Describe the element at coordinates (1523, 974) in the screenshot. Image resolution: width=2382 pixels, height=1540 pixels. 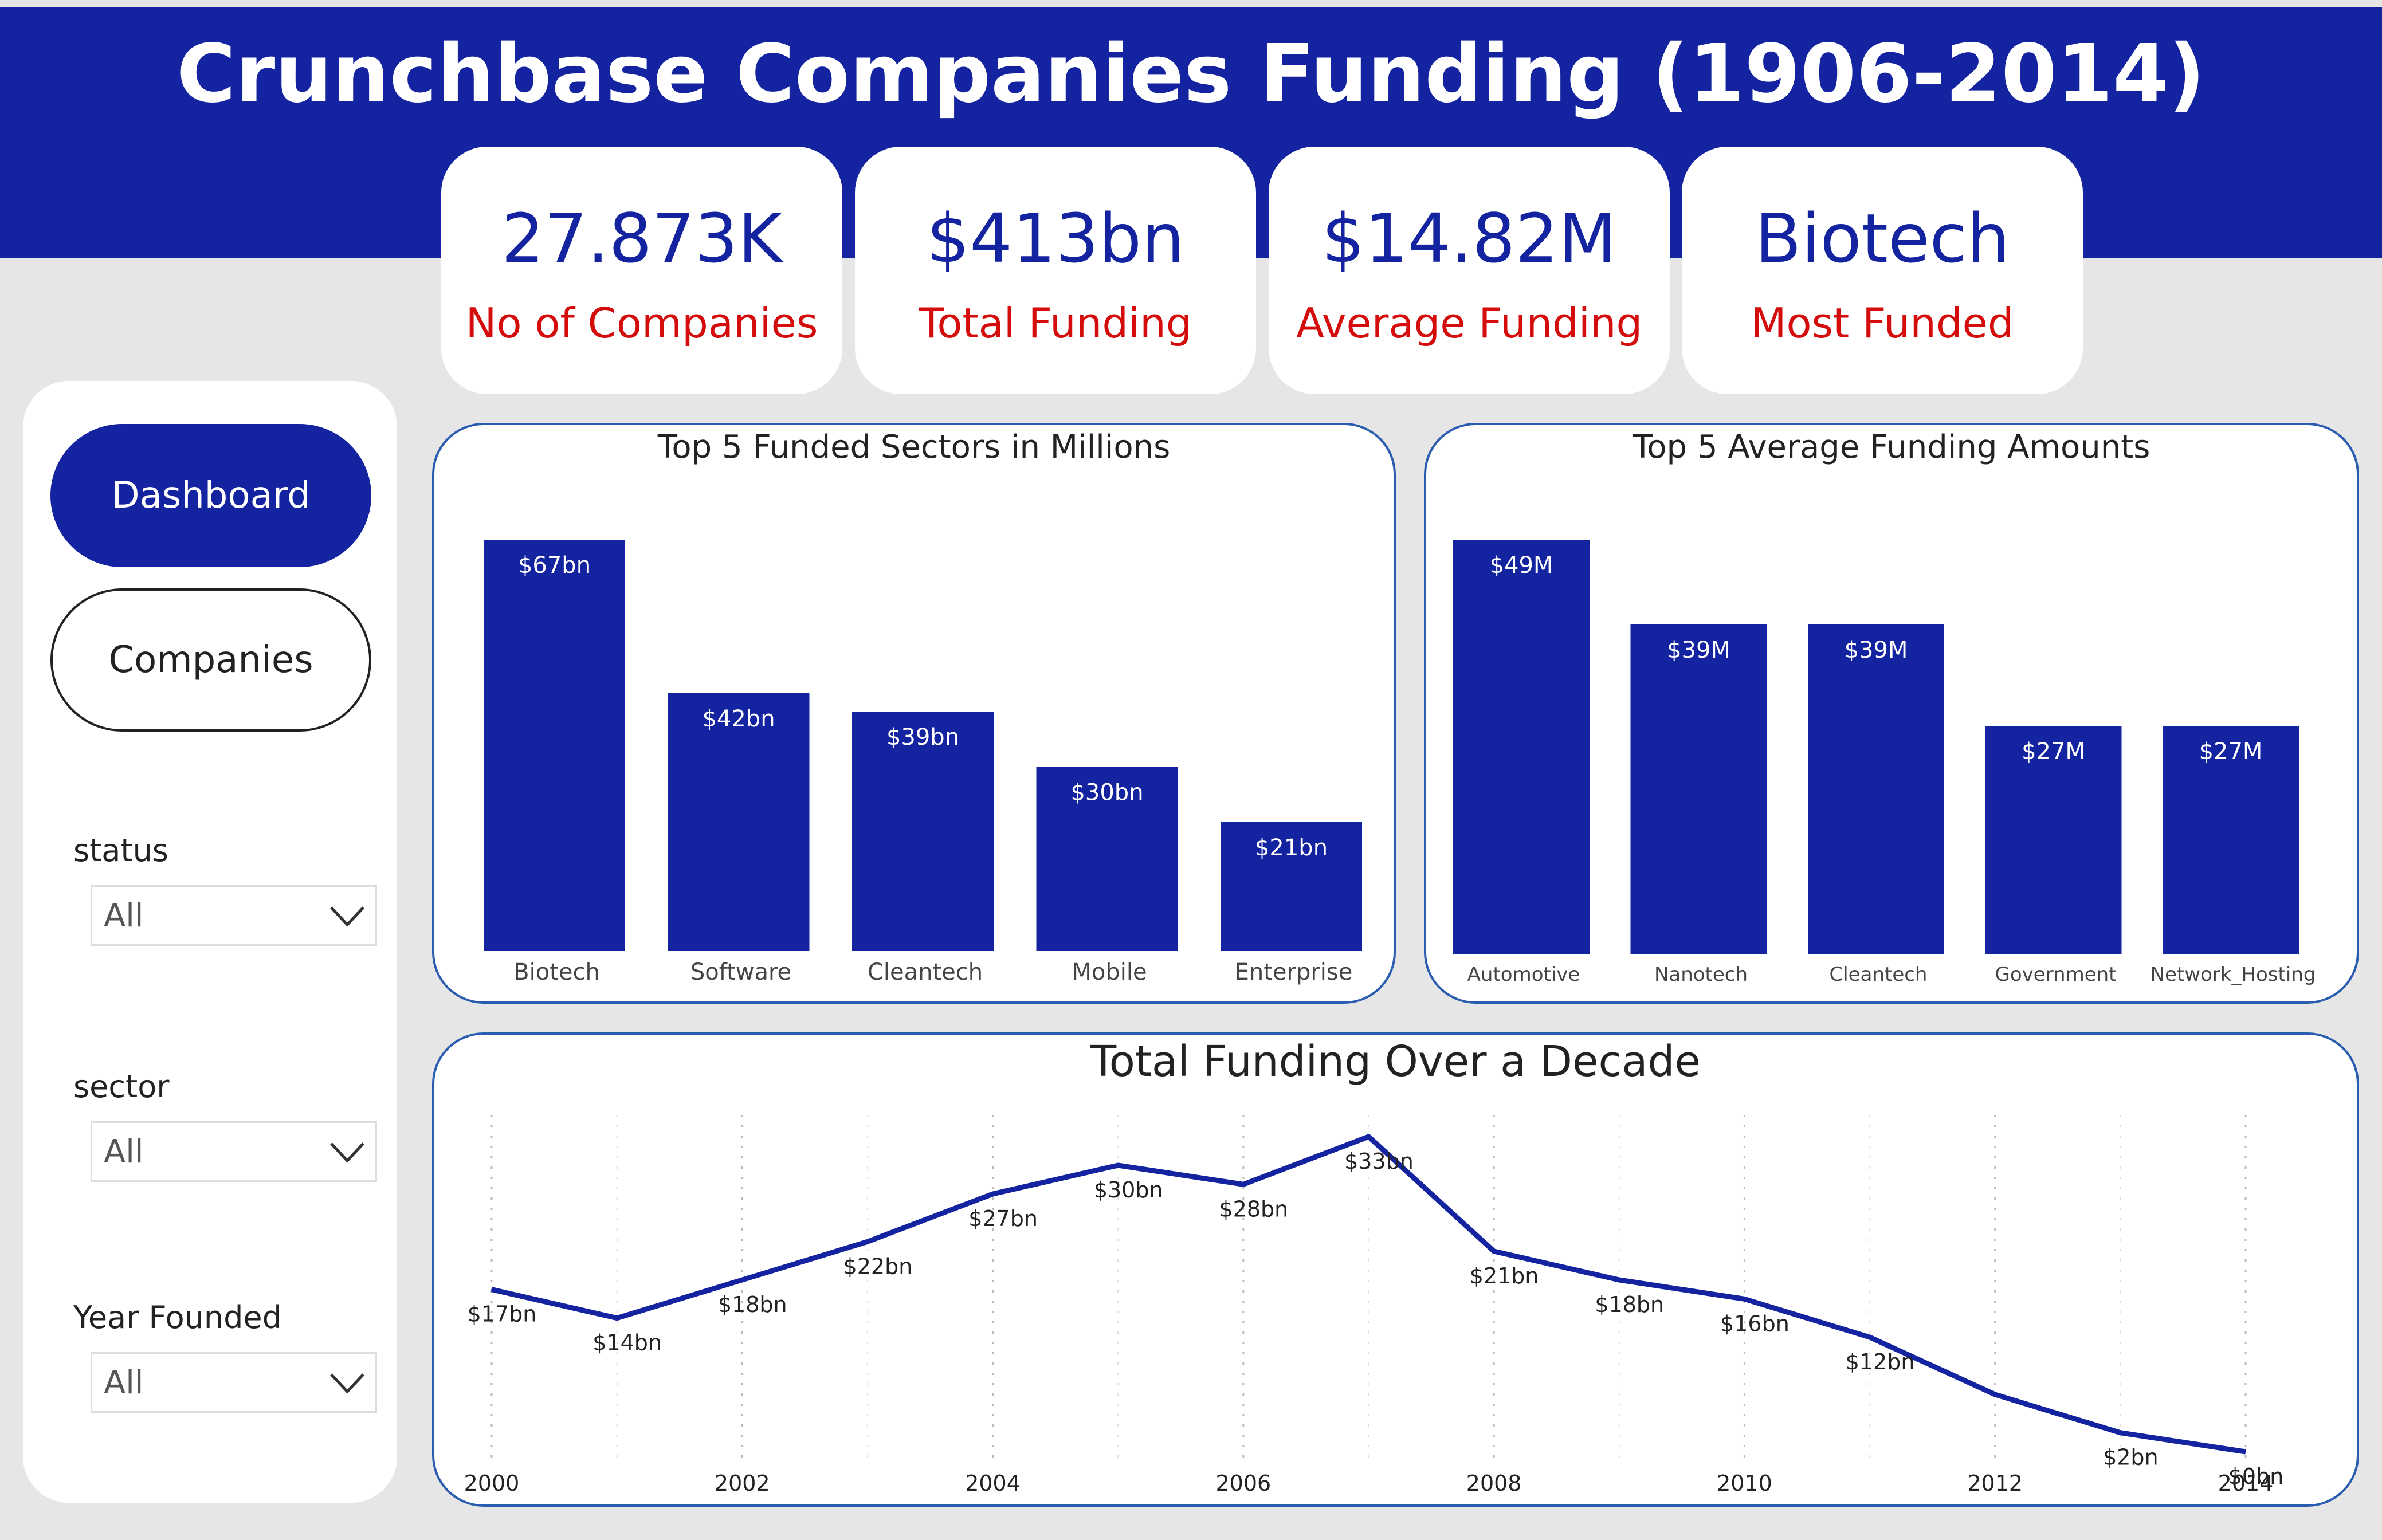
I see `x-tick-label: Automotive` at that location.